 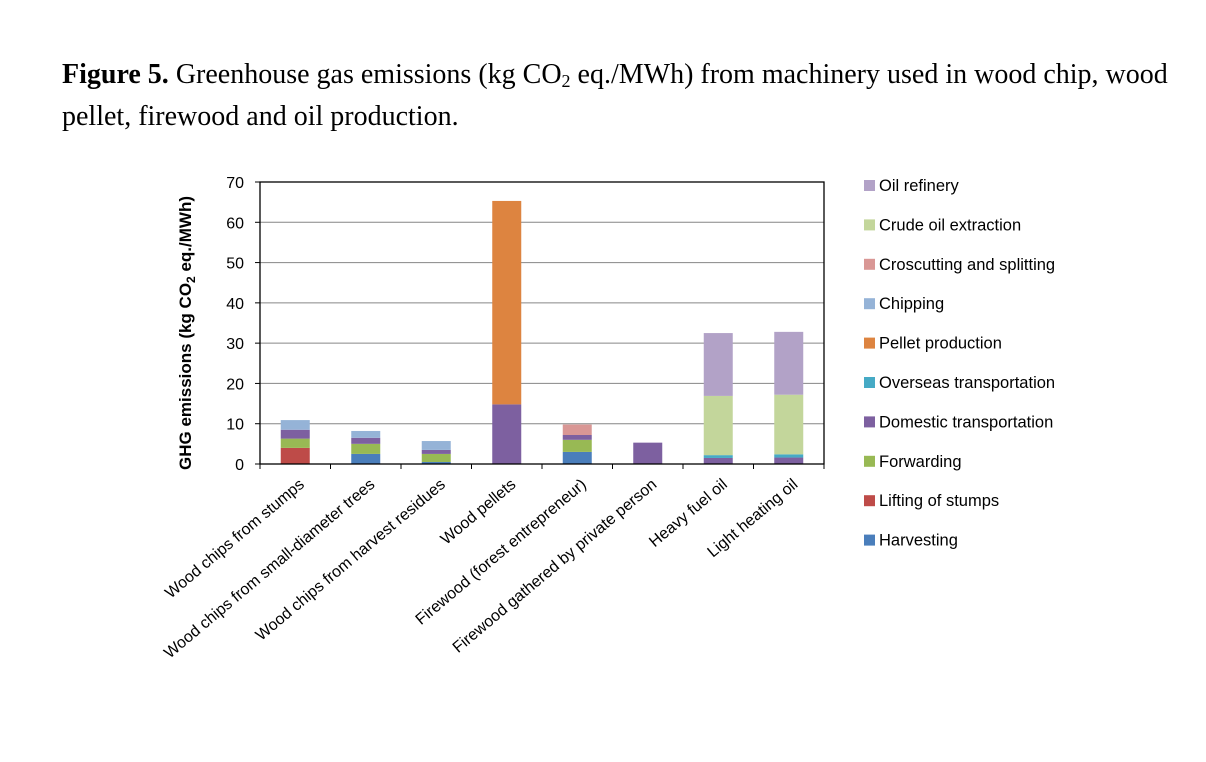 I want to click on y-tick-labels: 0 10 20 30 40 50 60 70, so click(x=235, y=324).